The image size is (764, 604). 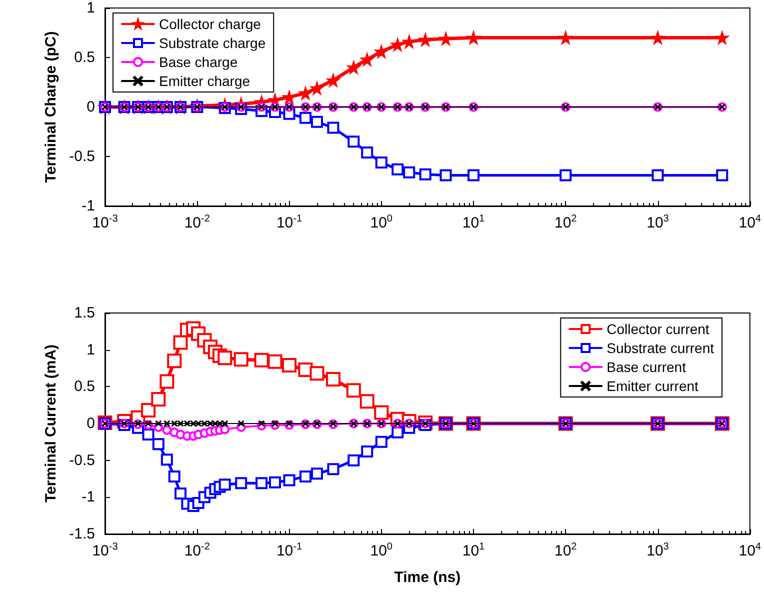 I want to click on y-axis-title: Terminal Charge (pC), so click(x=51, y=107).